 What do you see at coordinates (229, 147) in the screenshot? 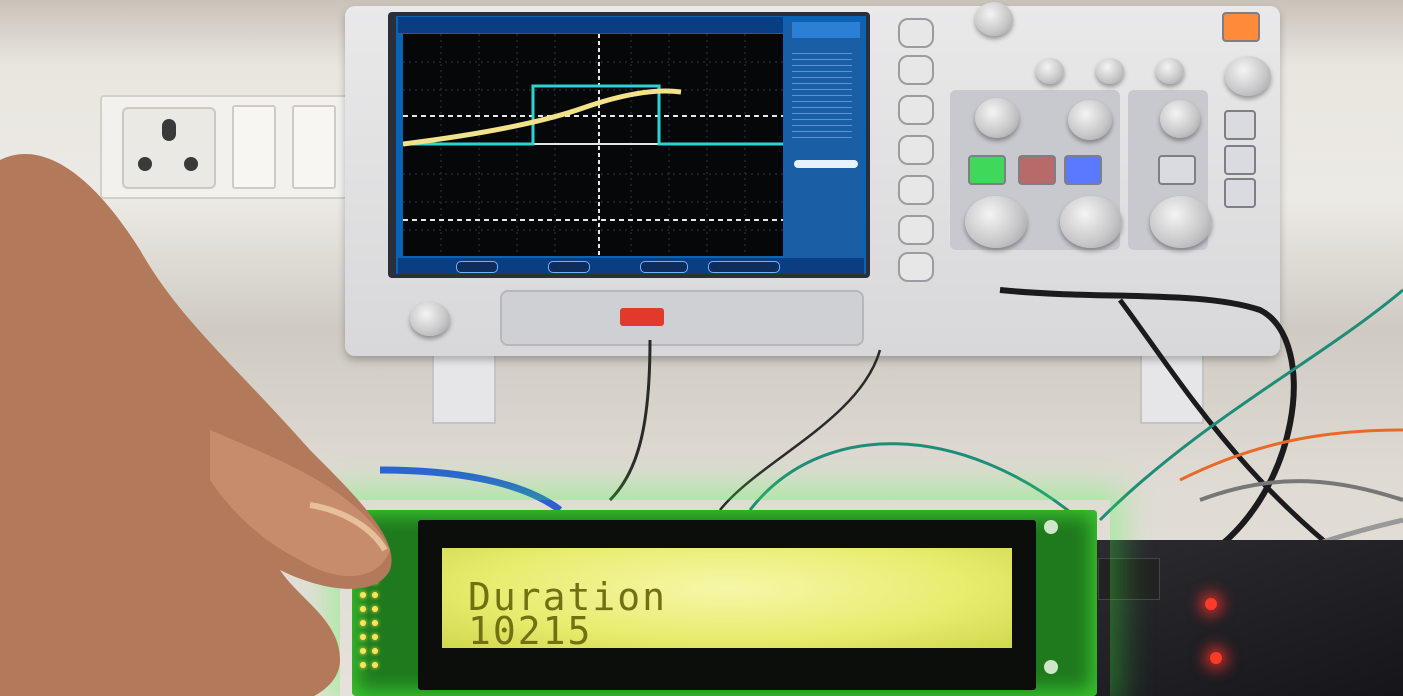
I see `wall-socket` at bounding box center [229, 147].